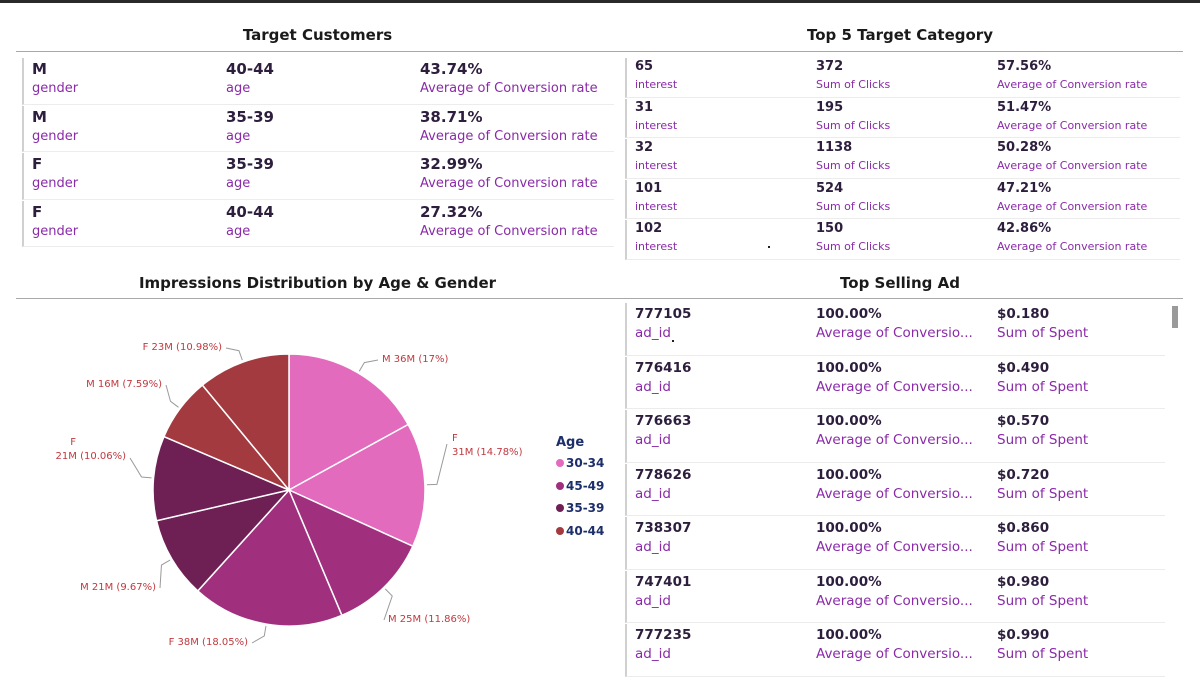 This screenshot has height=696, width=1200. I want to click on ad-id-value: 777105, so click(663, 314).